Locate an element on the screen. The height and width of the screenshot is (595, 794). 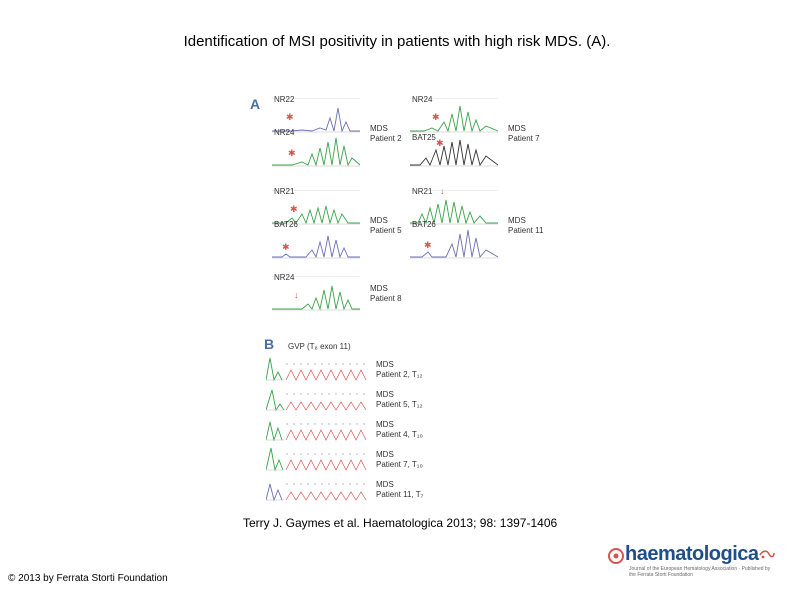
marker-label: BAT25 is located at coordinates (424, 137).